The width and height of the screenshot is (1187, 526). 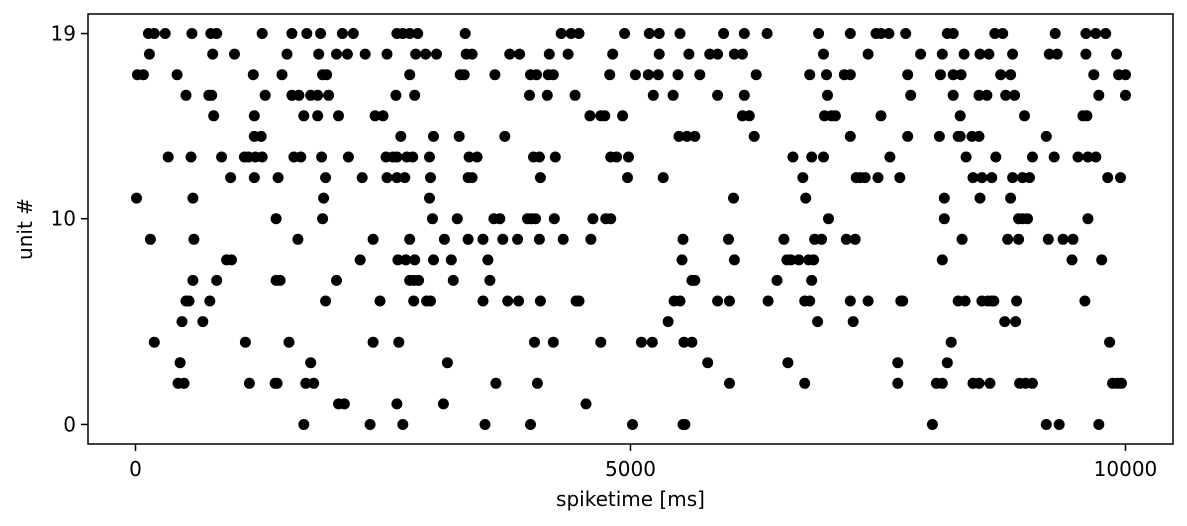 What do you see at coordinates (63, 34) in the screenshot?
I see `y-tick-label: 19` at bounding box center [63, 34].